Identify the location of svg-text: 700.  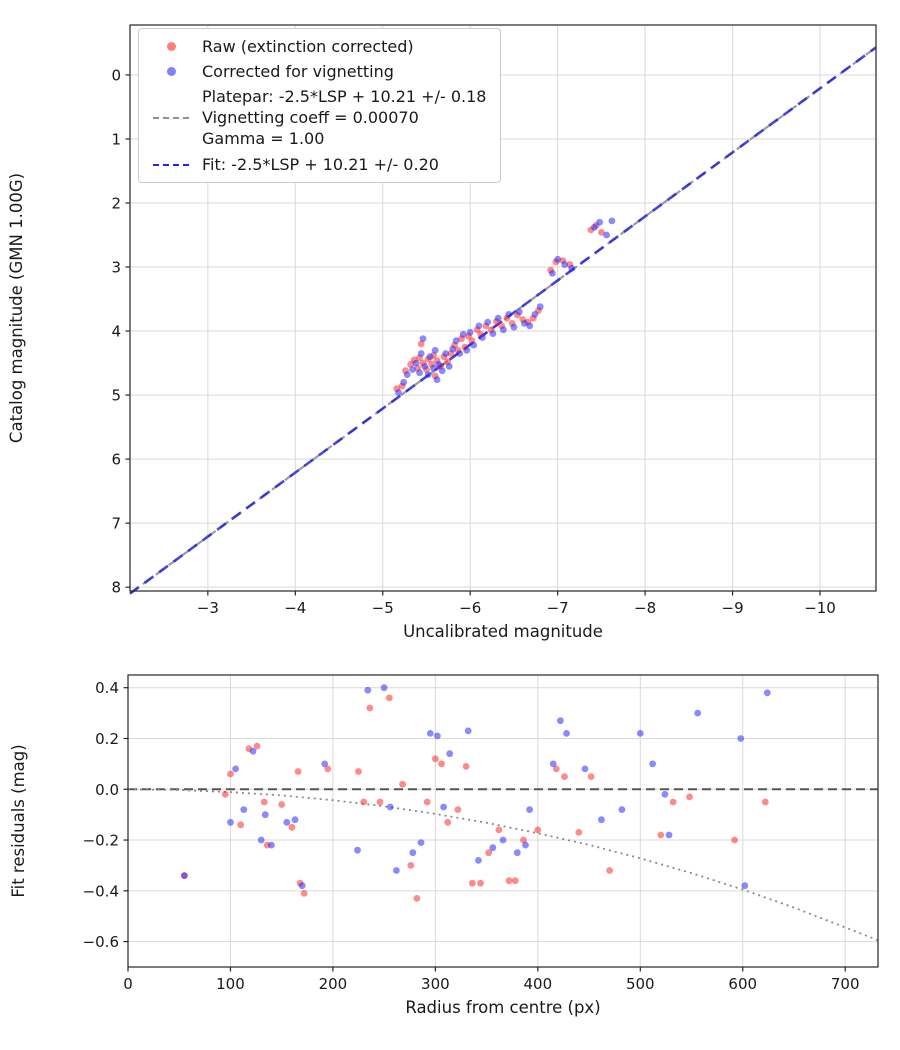
(845, 984).